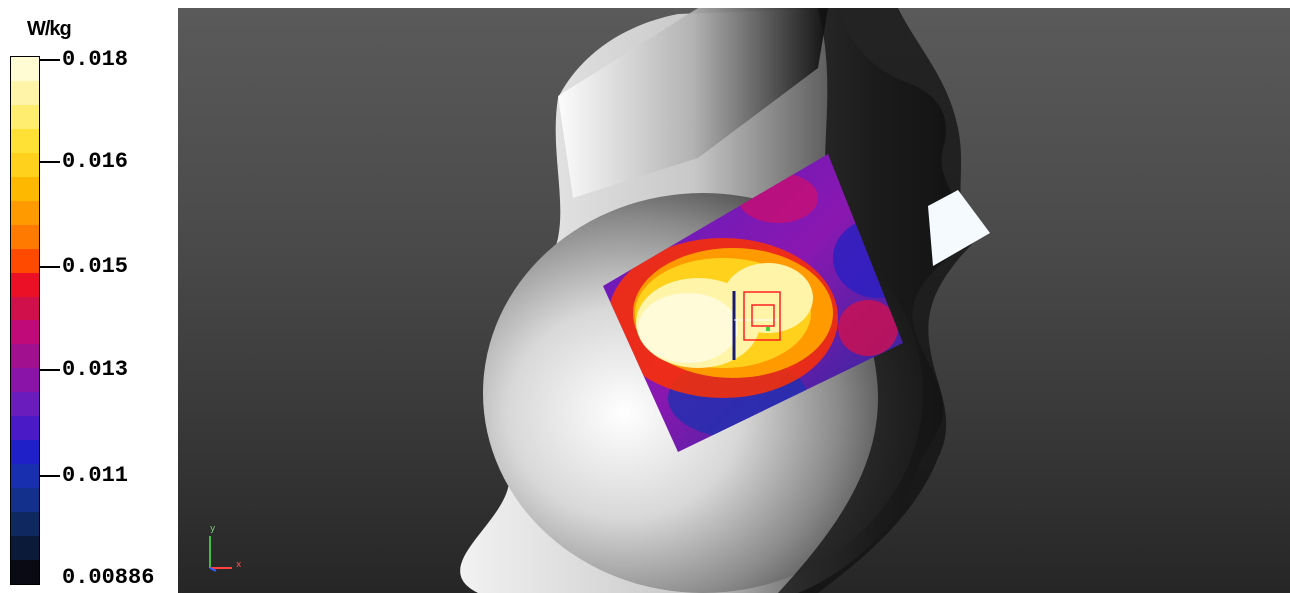  What do you see at coordinates (239, 565) in the screenshot?
I see `x-axis-label: x` at bounding box center [239, 565].